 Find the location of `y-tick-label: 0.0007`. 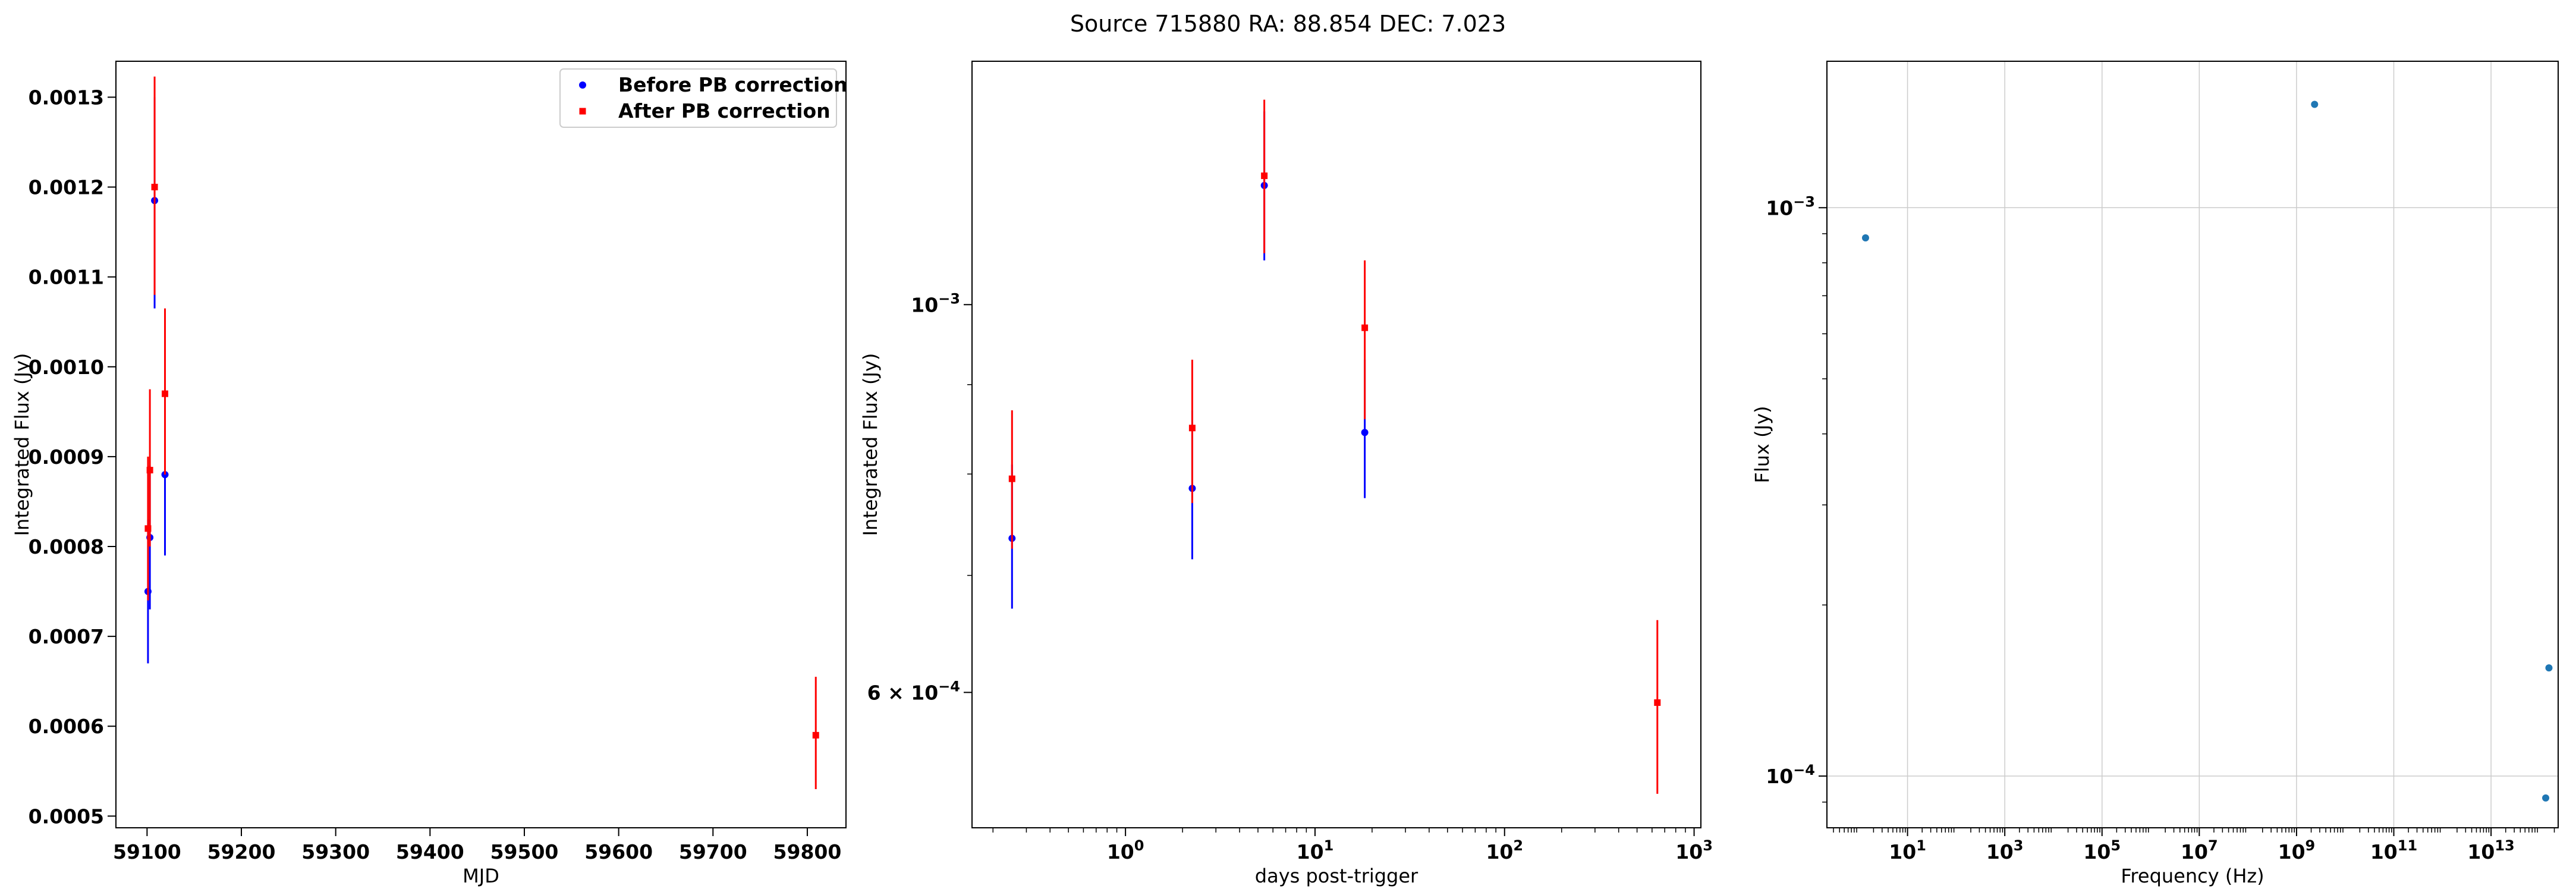

y-tick-label: 0.0007 is located at coordinates (66, 636).